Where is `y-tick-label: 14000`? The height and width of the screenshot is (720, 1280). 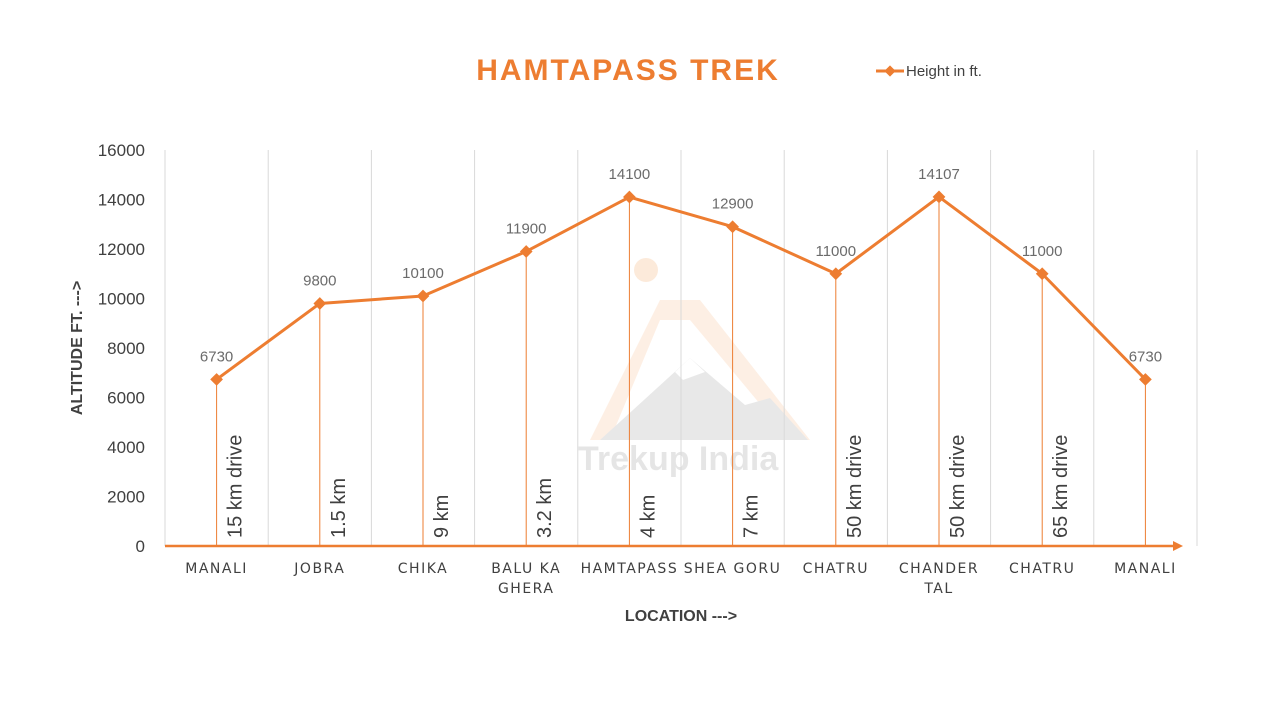
y-tick-label: 14000 is located at coordinates (121, 200).